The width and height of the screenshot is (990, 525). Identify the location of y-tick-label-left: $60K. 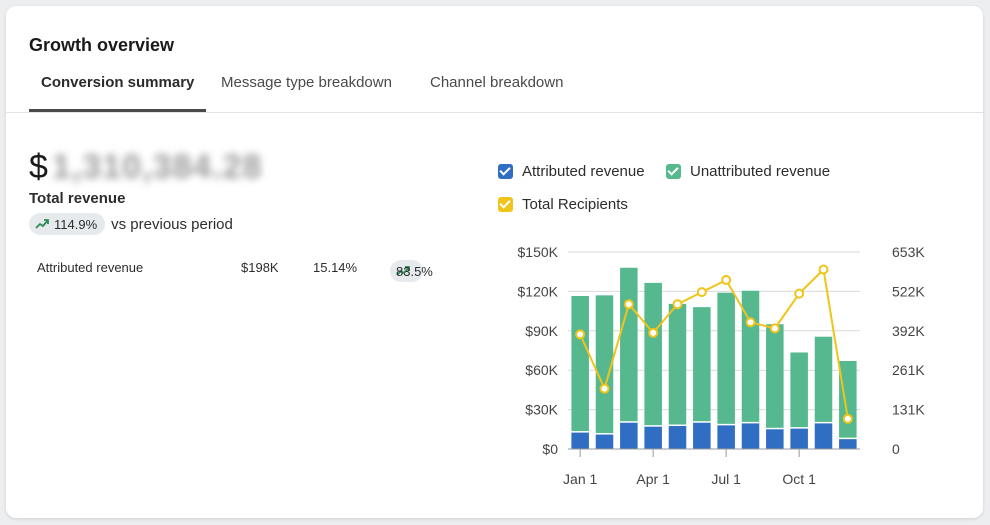
(541, 370).